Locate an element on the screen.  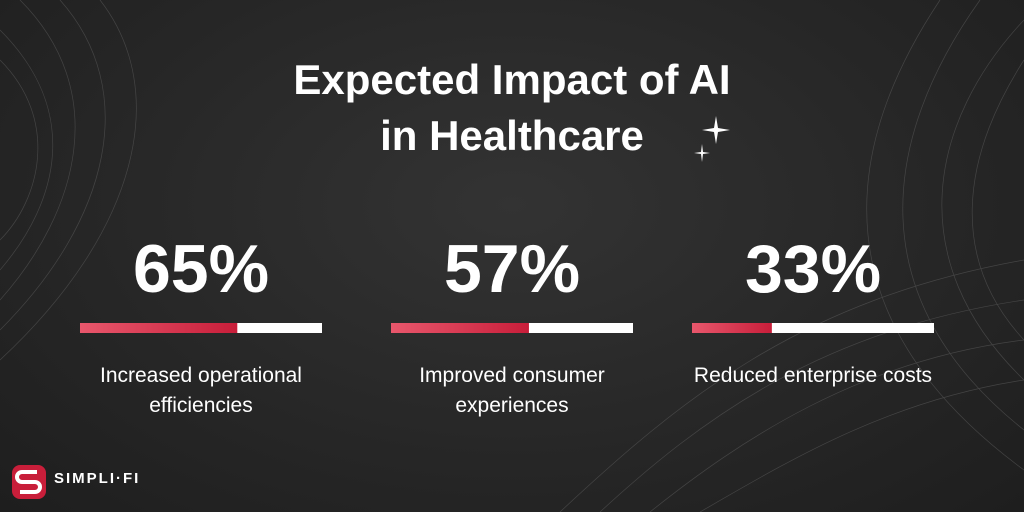
value-label: 33% is located at coordinates (813, 269).